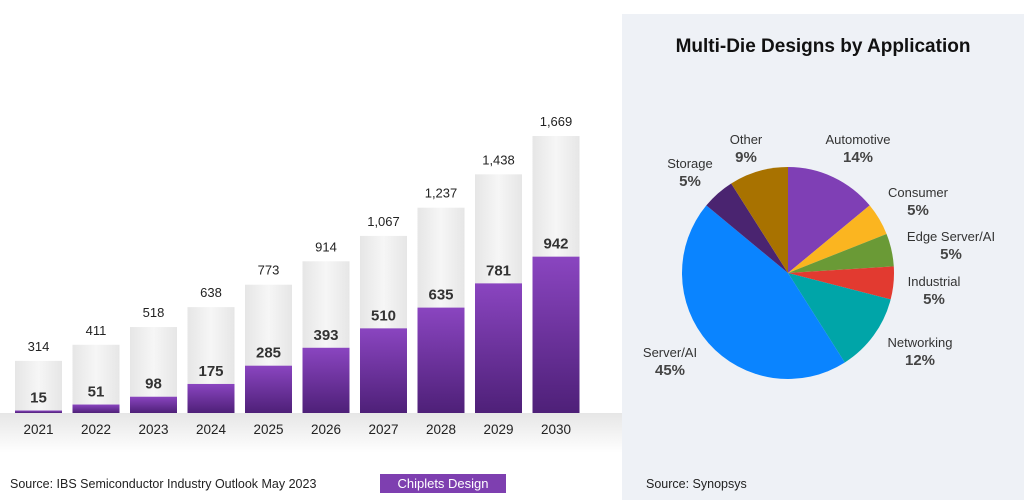 Image resolution: width=1024 pixels, height=500 pixels. What do you see at coordinates (498, 429) in the screenshot?
I see `tick-2029: 2029` at bounding box center [498, 429].